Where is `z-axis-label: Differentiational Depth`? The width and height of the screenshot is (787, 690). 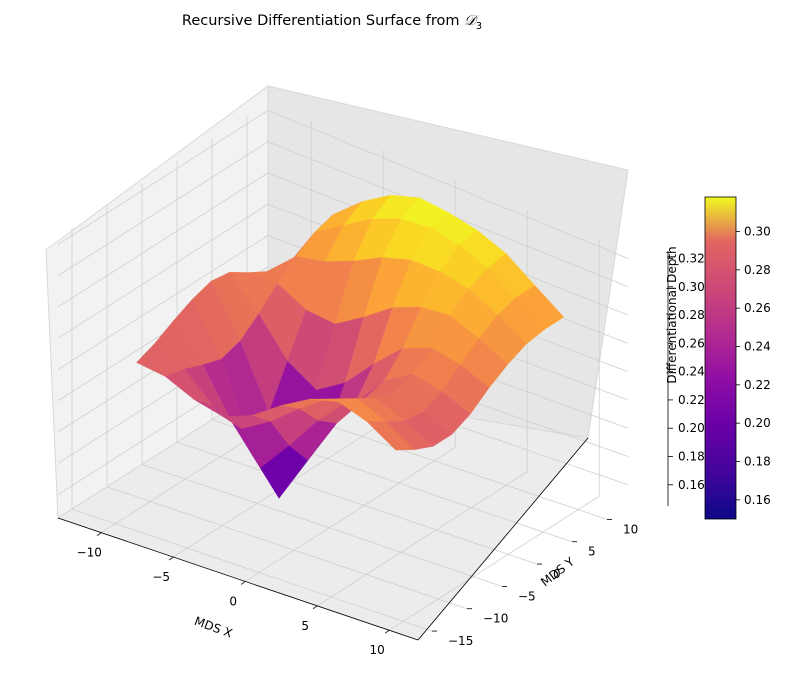
z-axis-label: Differentiational Depth is located at coordinates (672, 314).